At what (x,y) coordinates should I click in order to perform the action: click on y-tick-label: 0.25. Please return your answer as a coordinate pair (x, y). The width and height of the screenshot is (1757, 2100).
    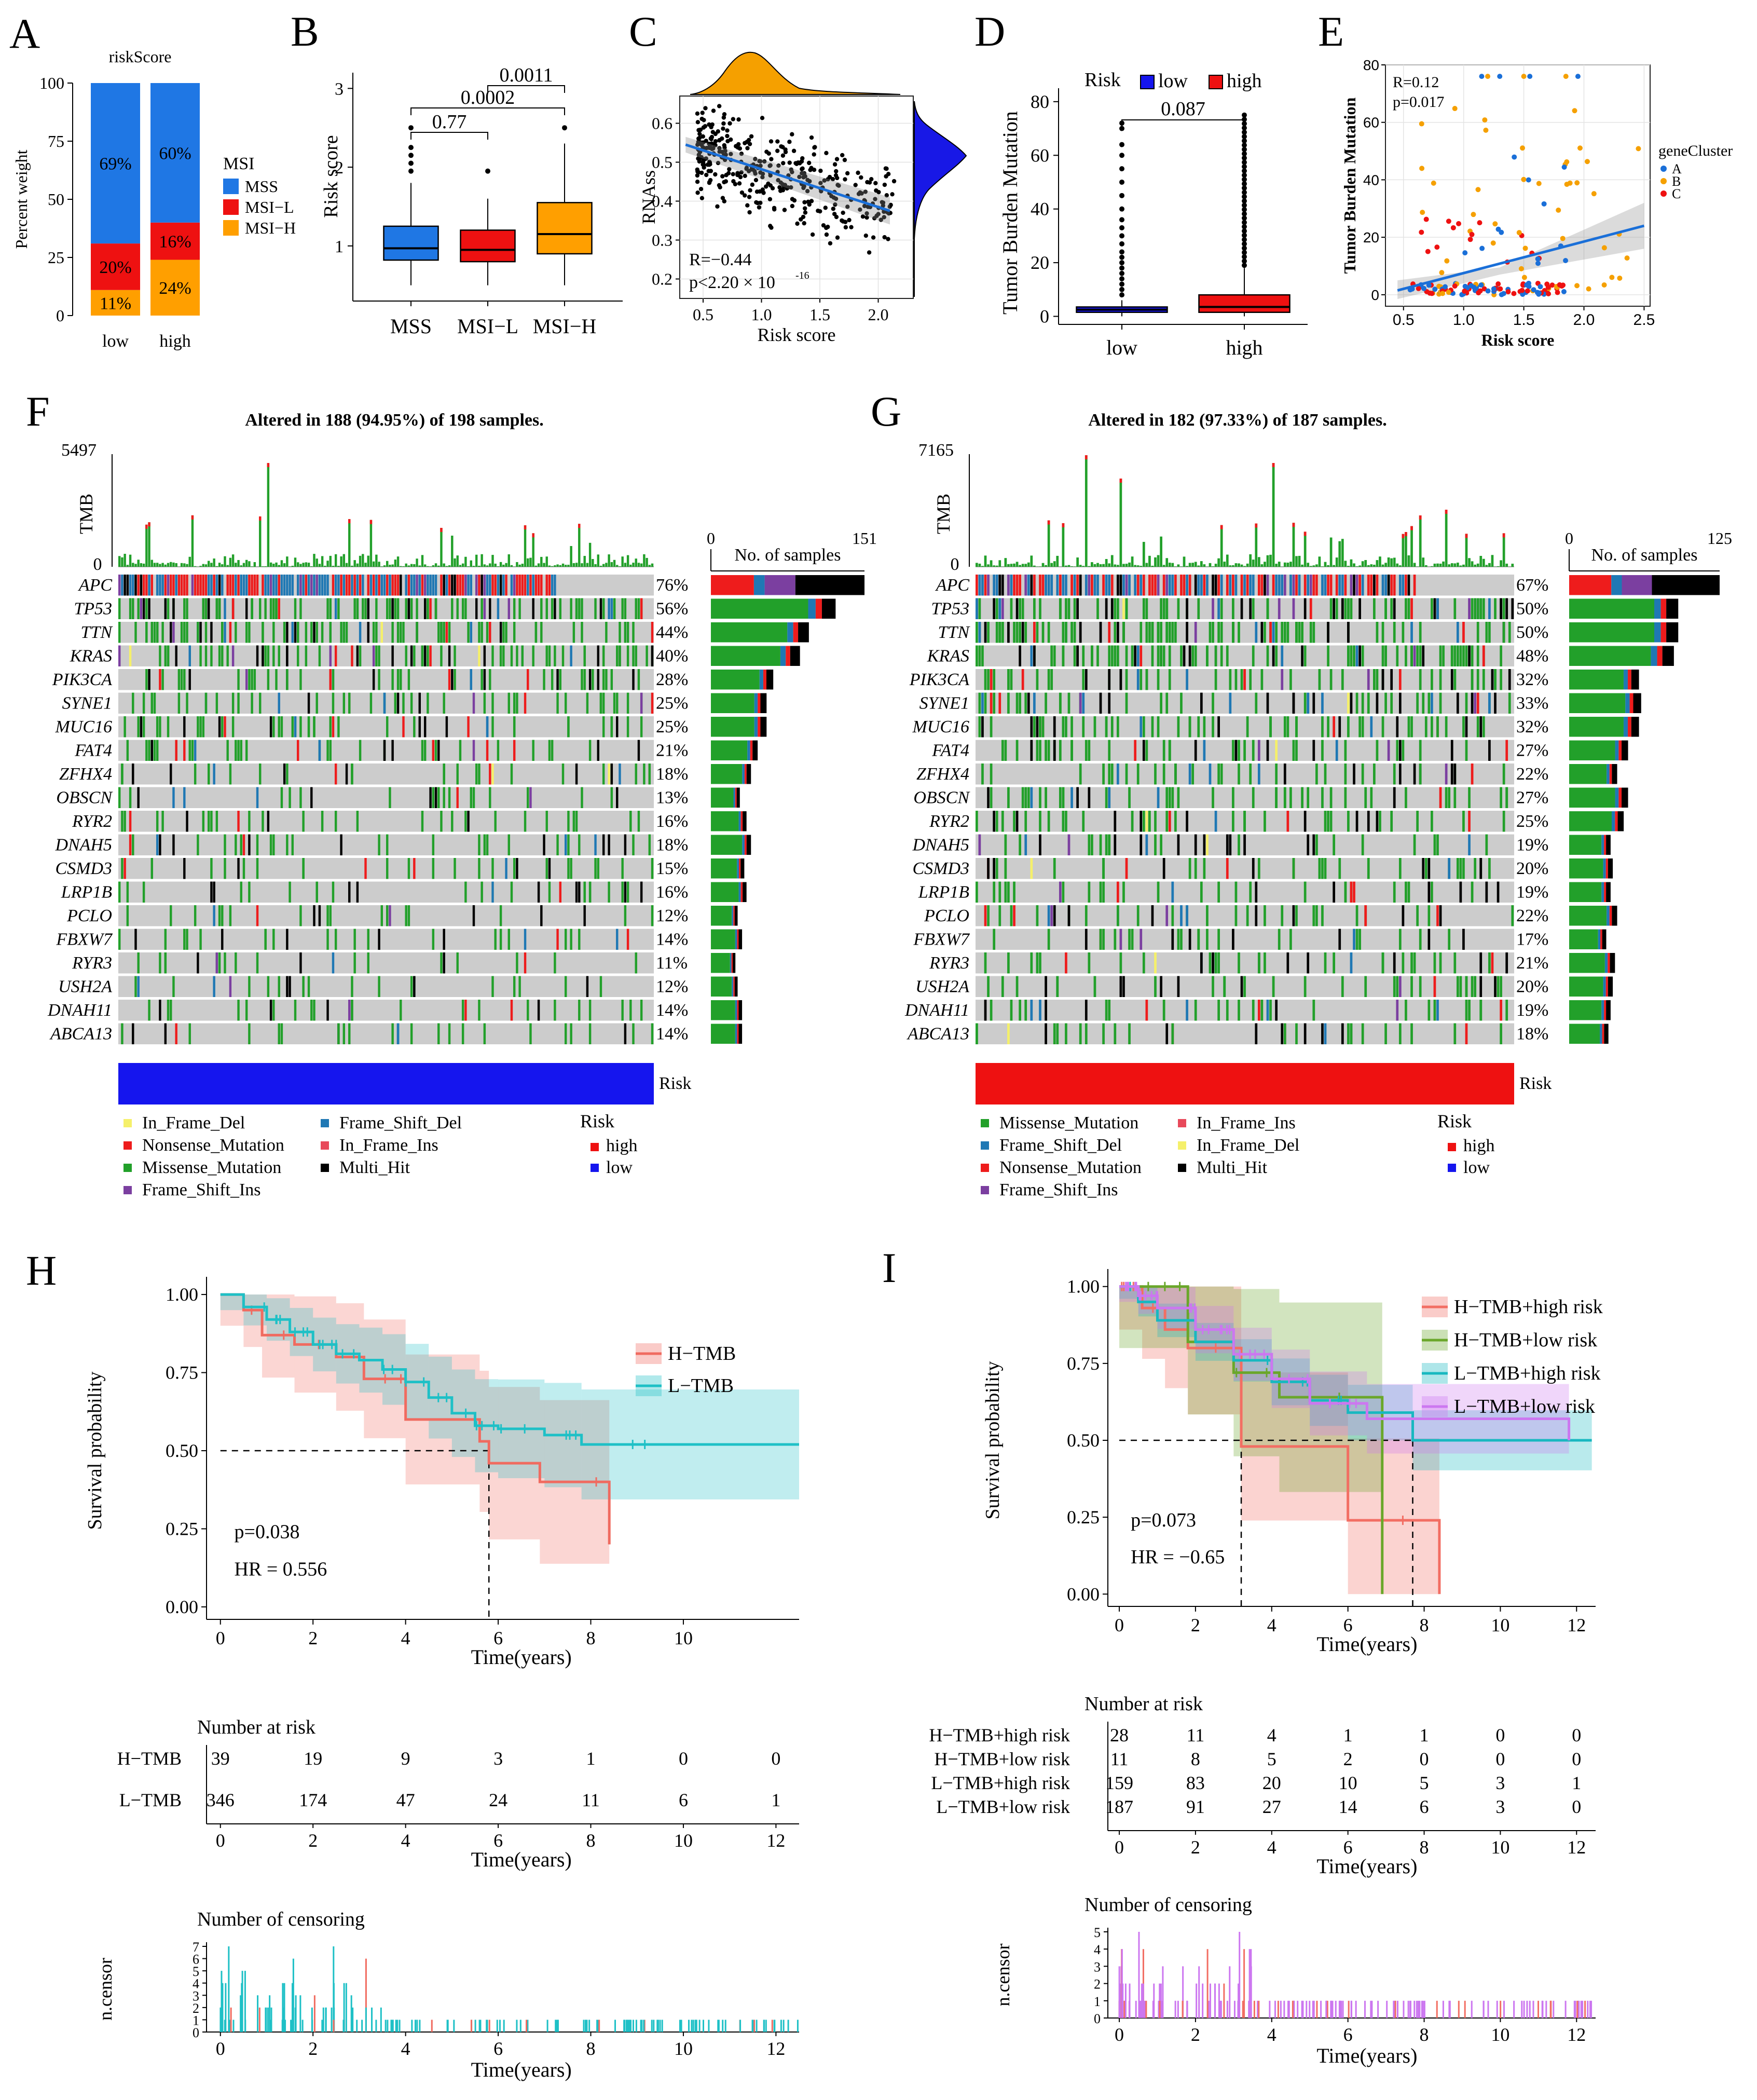
    Looking at the image, I should click on (182, 1528).